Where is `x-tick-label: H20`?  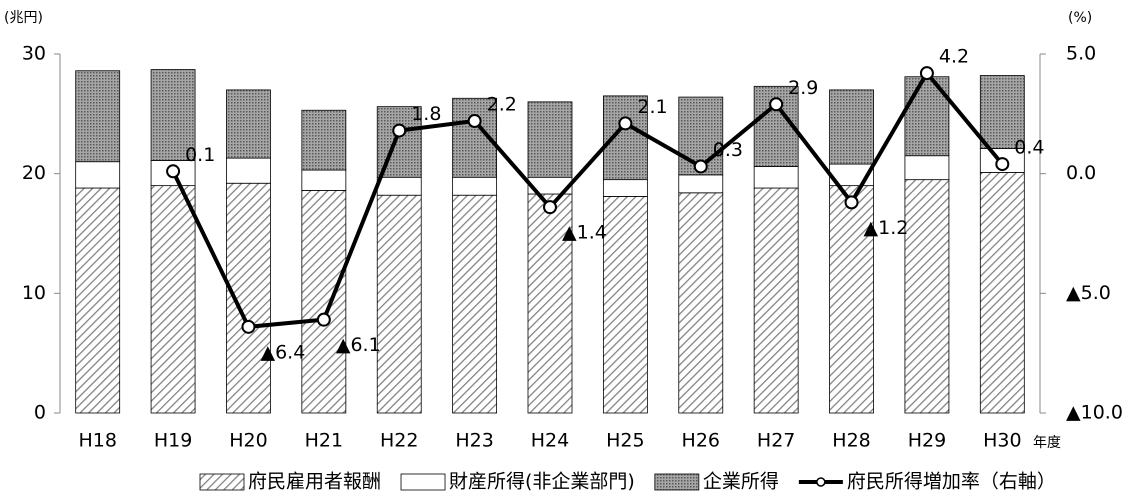 x-tick-label: H20 is located at coordinates (248, 441).